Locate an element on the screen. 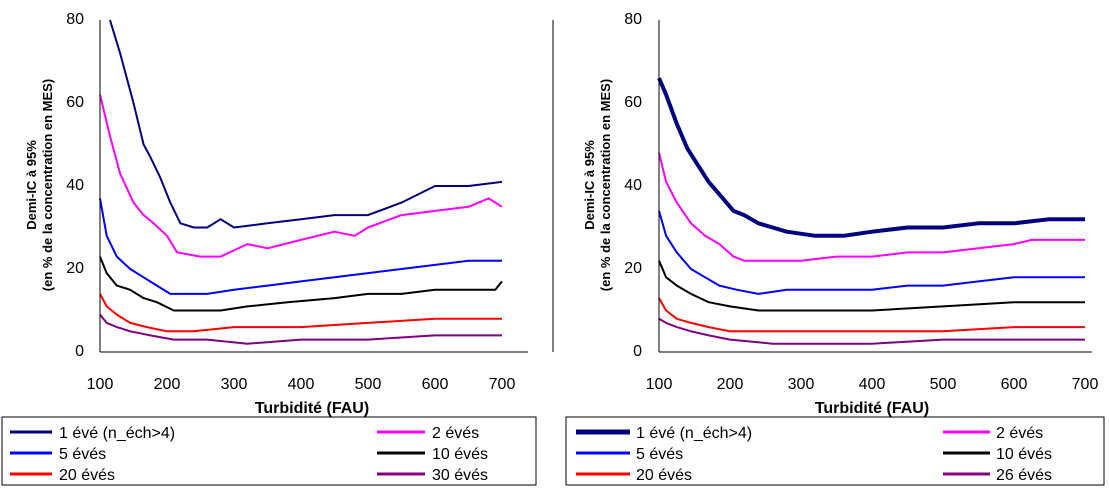 This screenshot has height=489, width=1109. legend-label: 30 évés is located at coordinates (460, 475).